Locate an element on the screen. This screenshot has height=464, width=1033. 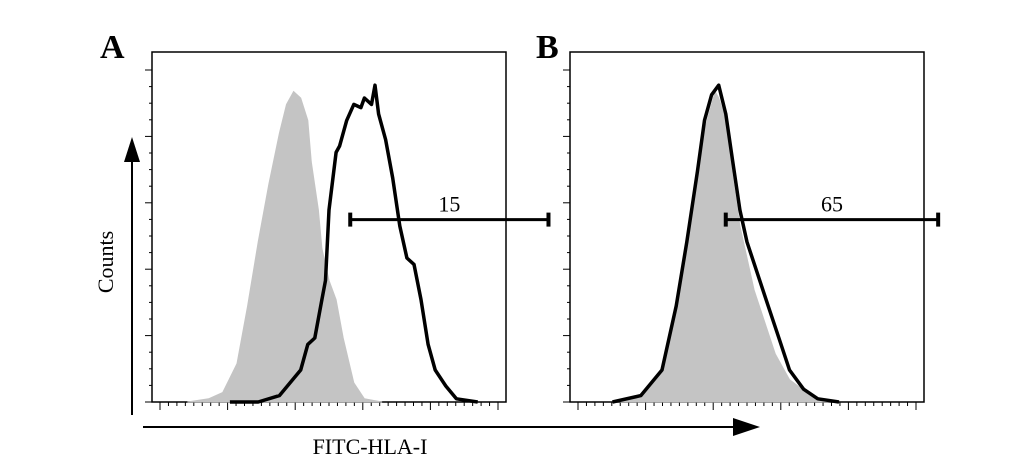
panel-letter-a: A is located at coordinates (112, 47).